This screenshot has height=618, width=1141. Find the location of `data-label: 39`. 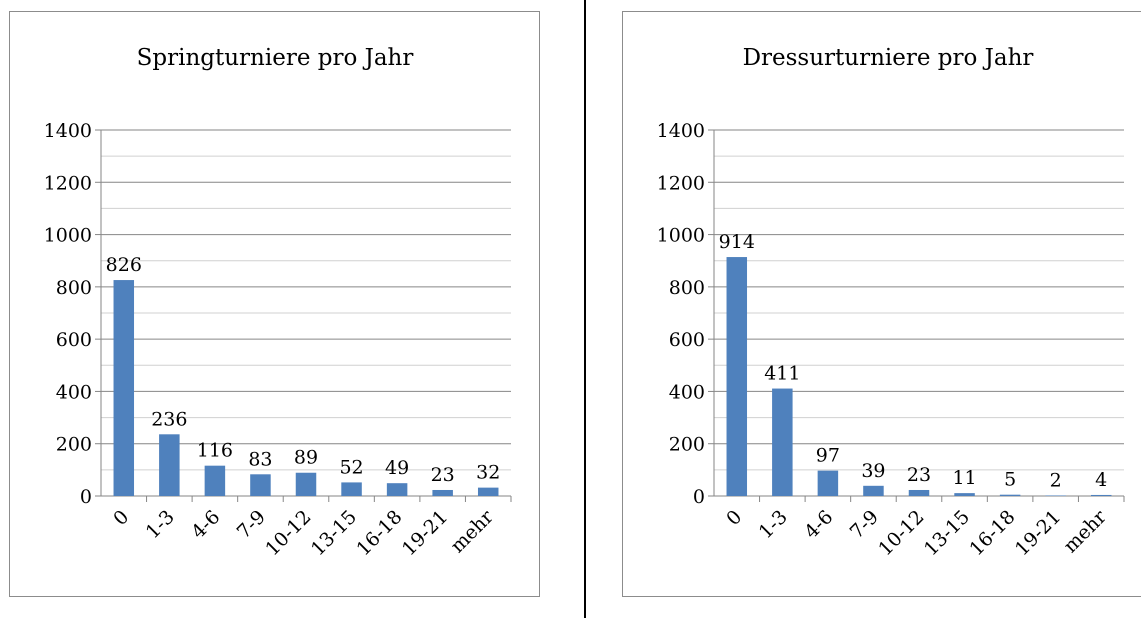

data-label: 39 is located at coordinates (873, 471).